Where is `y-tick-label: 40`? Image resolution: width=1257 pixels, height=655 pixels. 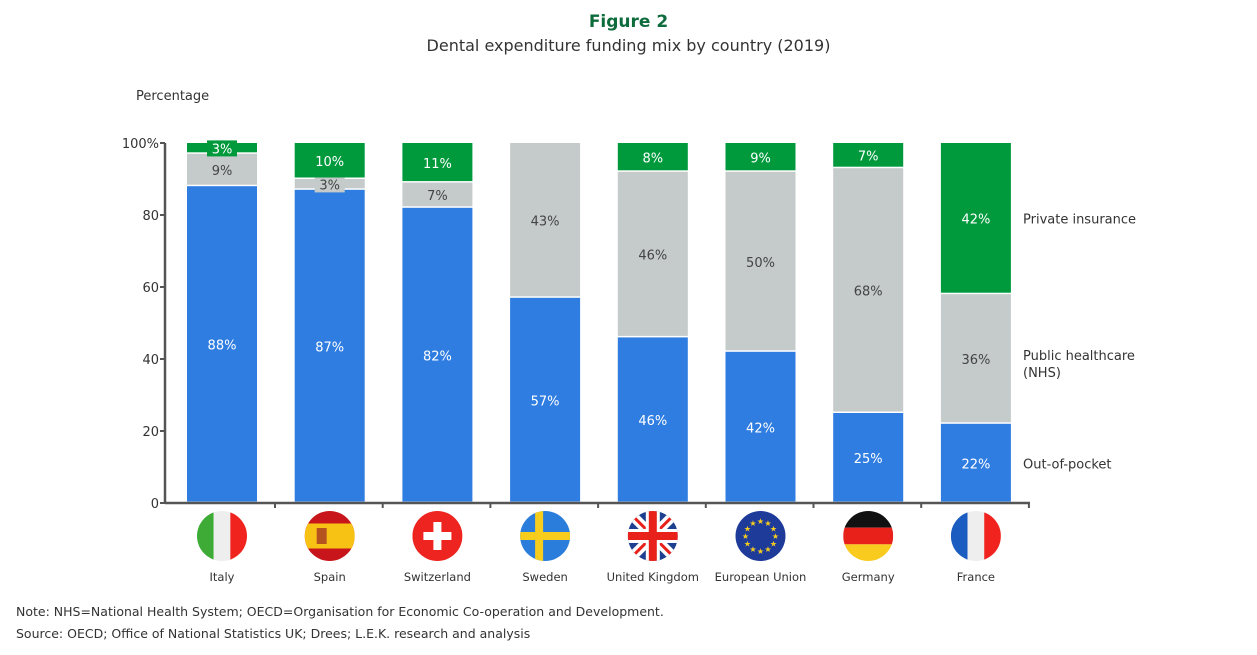 y-tick-label: 40 is located at coordinates (150, 360).